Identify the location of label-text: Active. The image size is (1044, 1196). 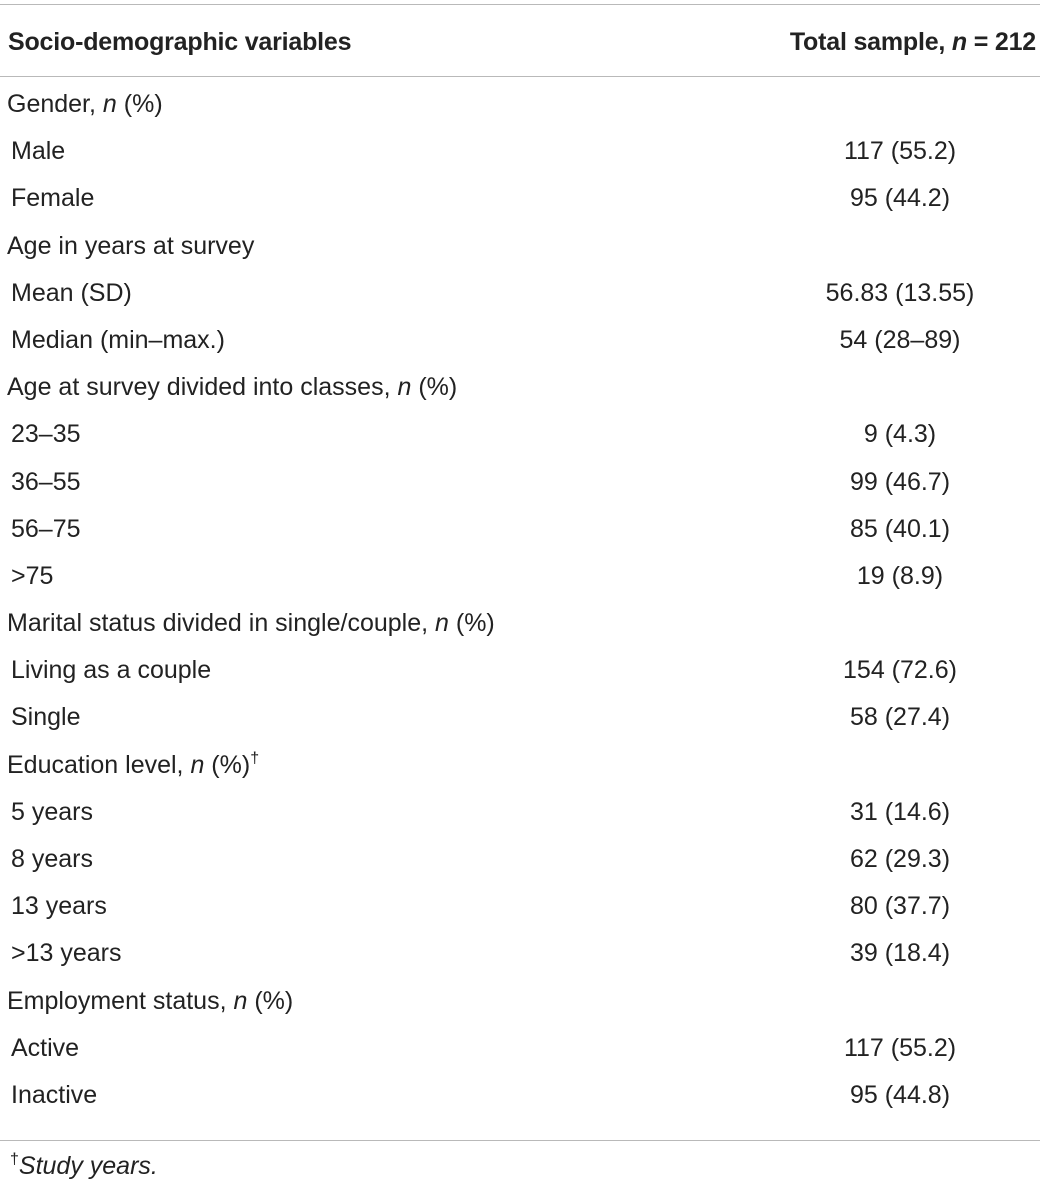
(45, 1047).